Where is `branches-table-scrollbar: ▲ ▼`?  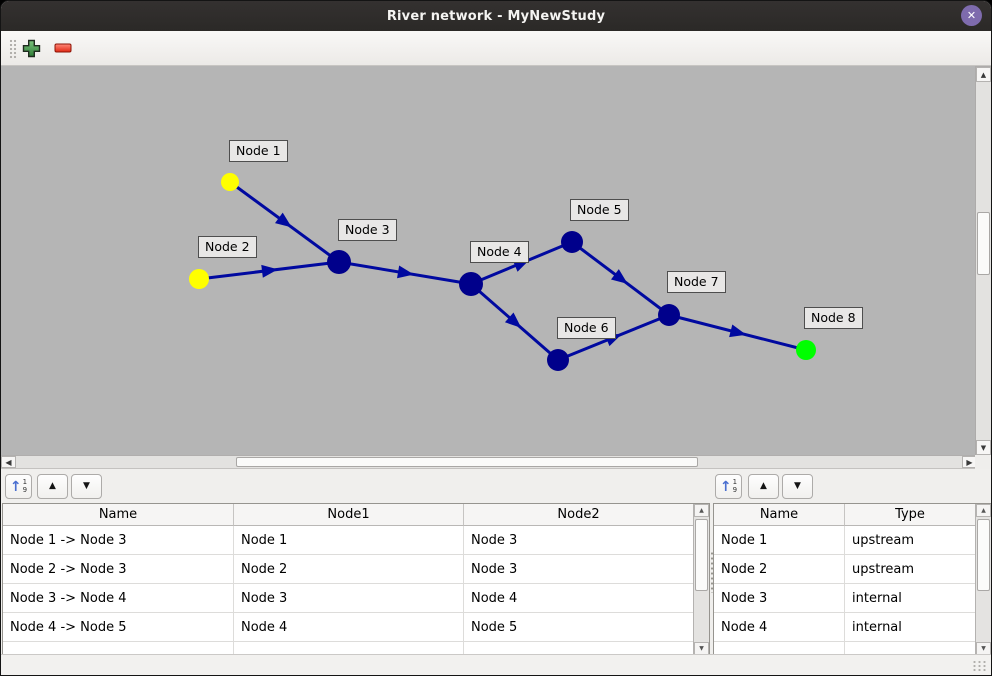
branches-table-scrollbar: ▲ ▼ is located at coordinates (701, 579).